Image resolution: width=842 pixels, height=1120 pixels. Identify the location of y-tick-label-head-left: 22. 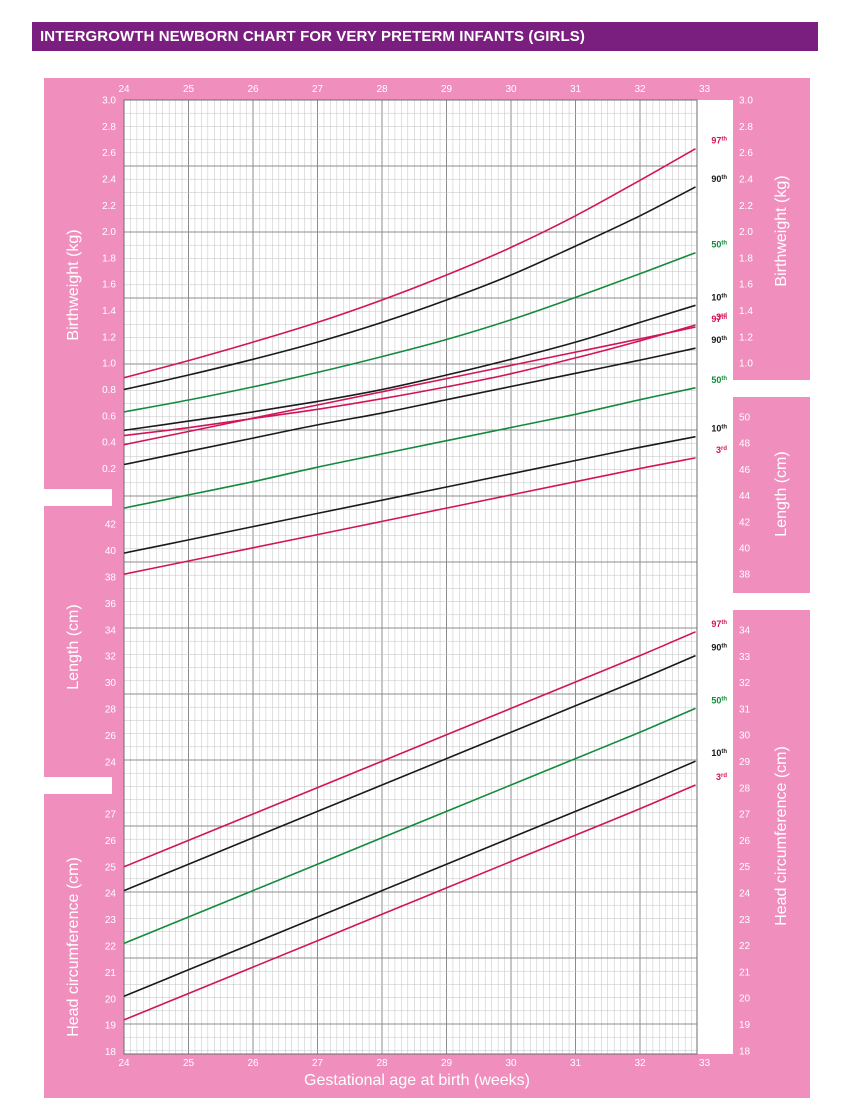
(111, 947).